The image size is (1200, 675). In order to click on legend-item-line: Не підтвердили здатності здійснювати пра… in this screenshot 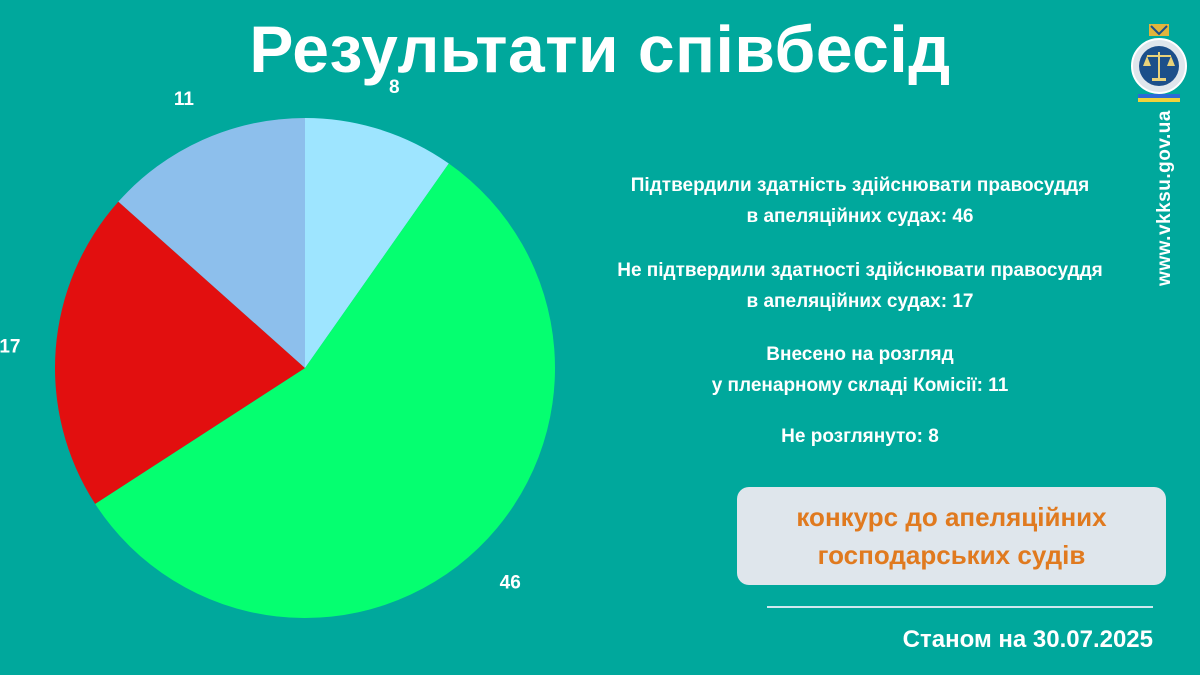, I will do `click(860, 270)`.